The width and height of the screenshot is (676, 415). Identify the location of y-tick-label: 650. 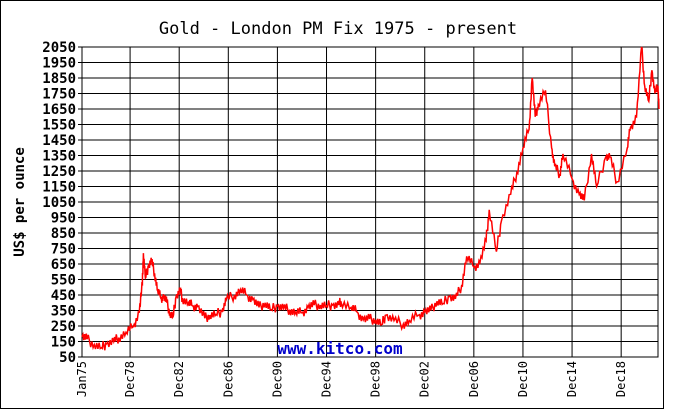
(63, 265).